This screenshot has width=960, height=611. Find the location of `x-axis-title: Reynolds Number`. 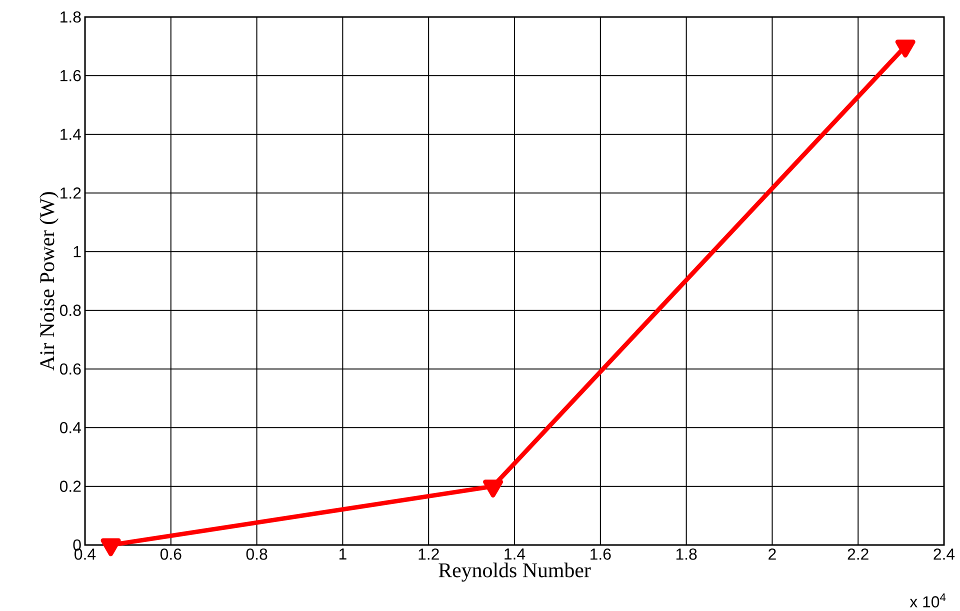

x-axis-title: Reynolds Number is located at coordinates (514, 572).